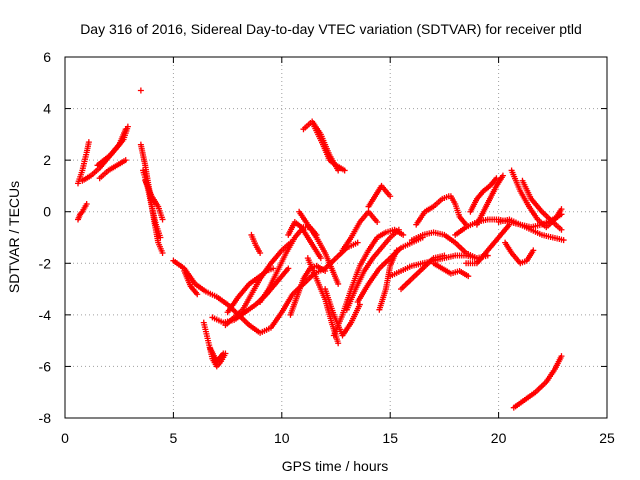 The width and height of the screenshot is (640, 480). Describe the element at coordinates (47, 212) in the screenshot. I see `y-tick-label: 0` at that location.